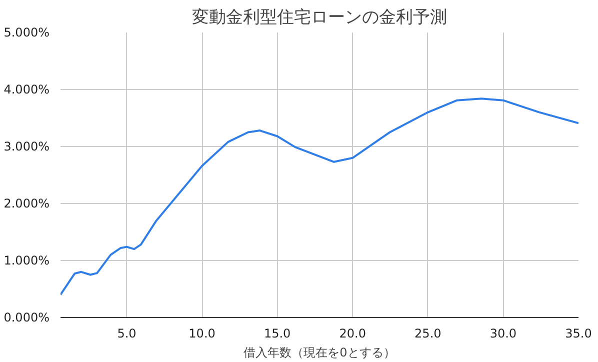 Image resolution: width=598 pixels, height=362 pixels. Describe the element at coordinates (352, 333) in the screenshot. I see `x-tick-label: 20.0` at that location.